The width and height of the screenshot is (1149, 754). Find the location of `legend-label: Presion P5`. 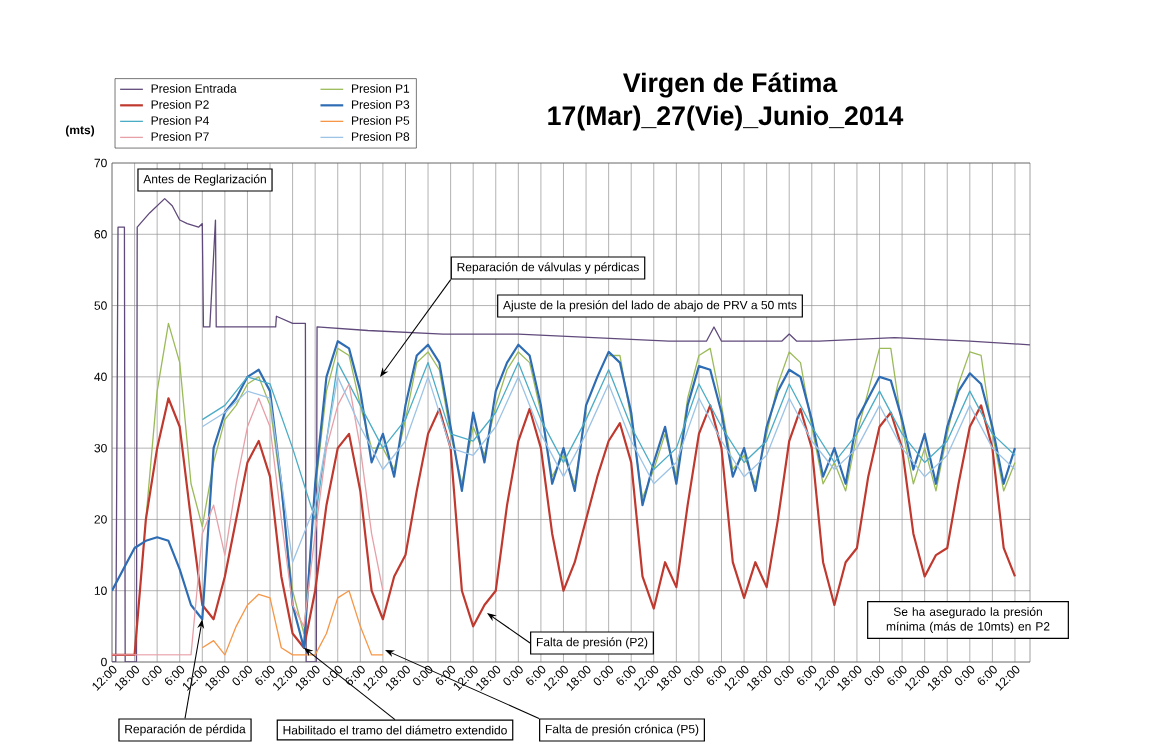

legend-label: Presion P5 is located at coordinates (380, 120).